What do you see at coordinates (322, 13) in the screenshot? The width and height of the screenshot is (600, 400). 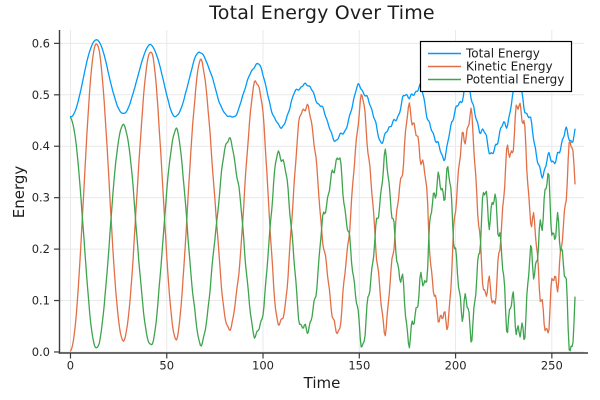 I see `chart-title: Total Energy Over Time` at bounding box center [322, 13].